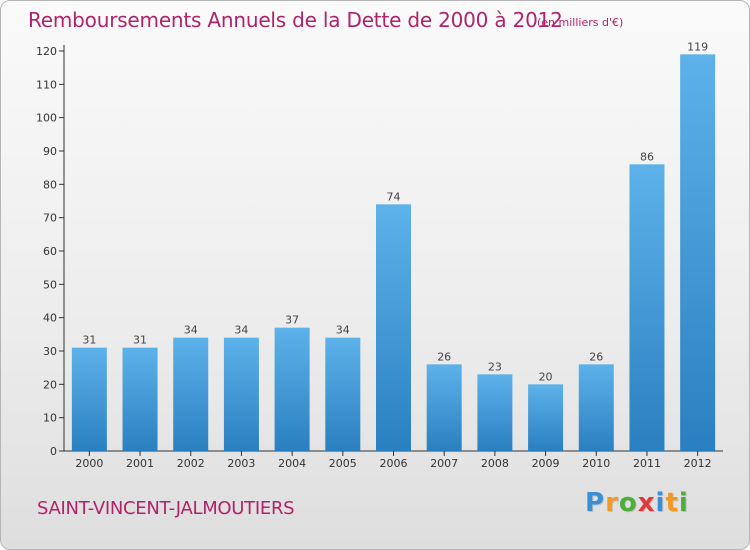  What do you see at coordinates (596, 463) in the screenshot?
I see `x-tick-label: 2010` at bounding box center [596, 463].